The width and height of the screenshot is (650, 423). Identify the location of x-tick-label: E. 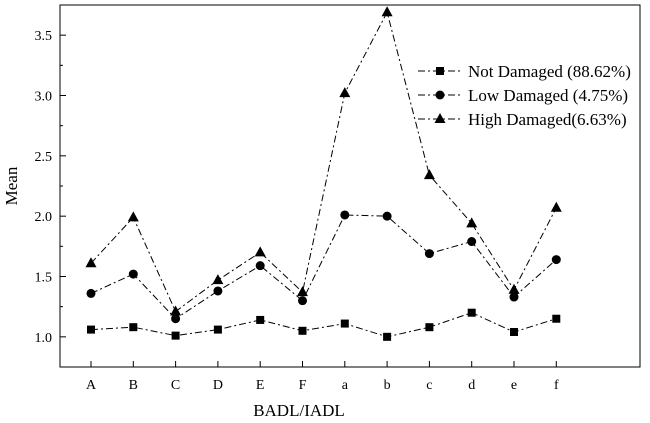
(260, 385).